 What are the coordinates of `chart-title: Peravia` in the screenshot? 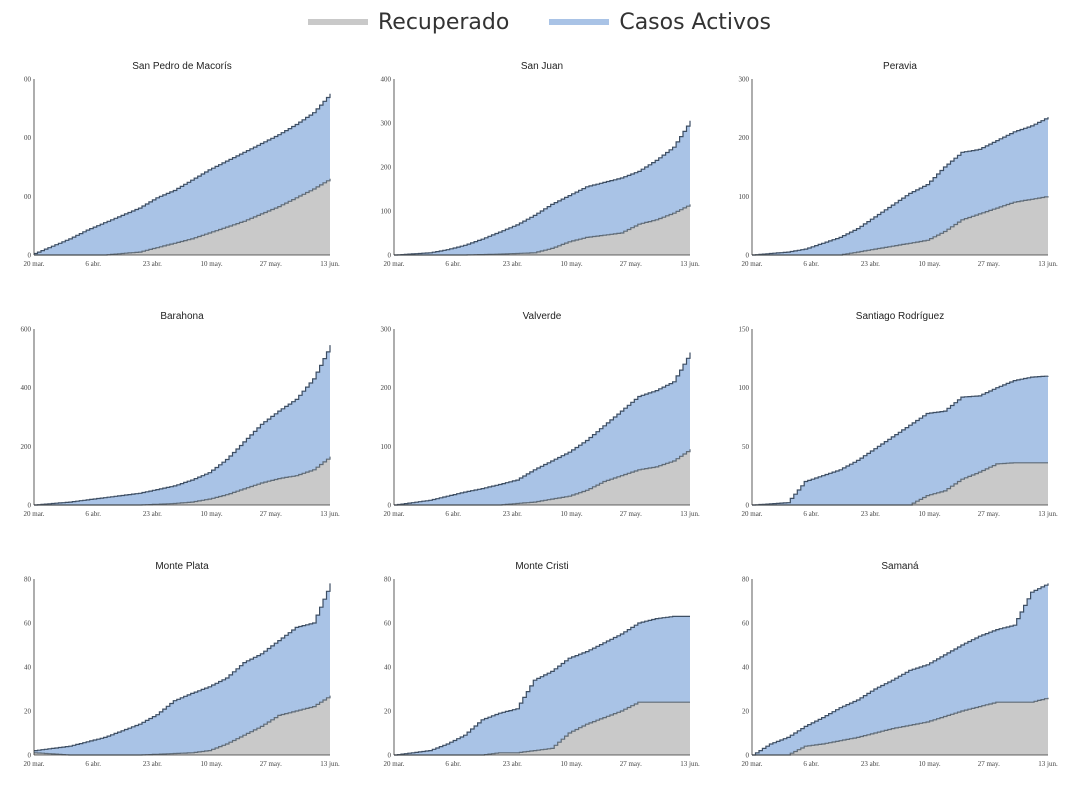 It's located at (900, 66).